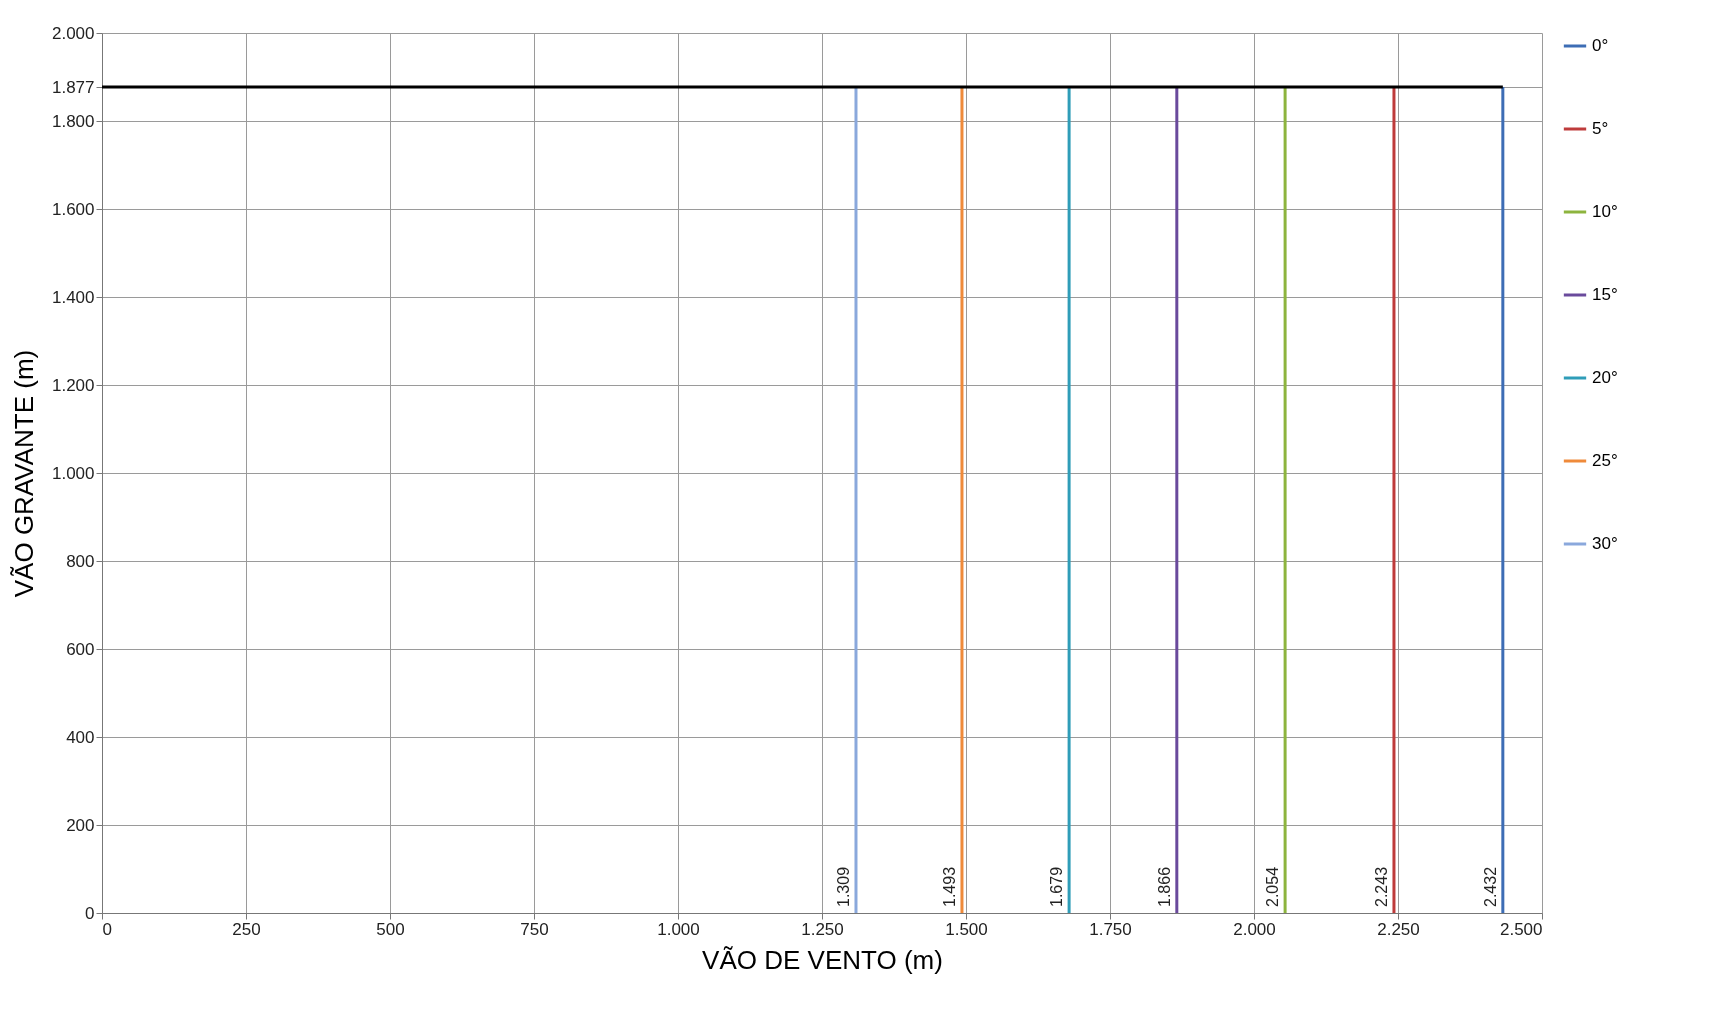 The image size is (1729, 1020). Describe the element at coordinates (390, 929) in the screenshot. I see `x-tick-label: 500` at that location.